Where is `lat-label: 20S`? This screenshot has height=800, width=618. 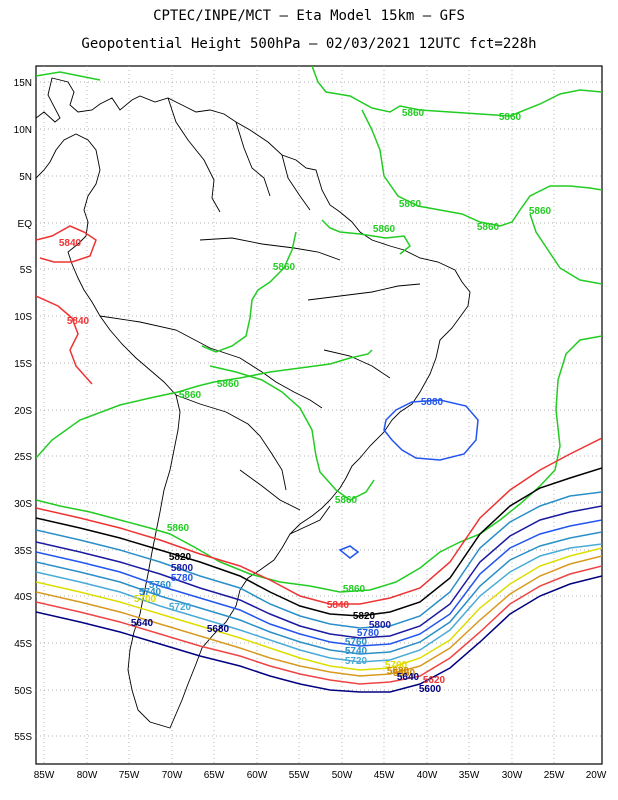 lat-label: 20S is located at coordinates (23, 411).